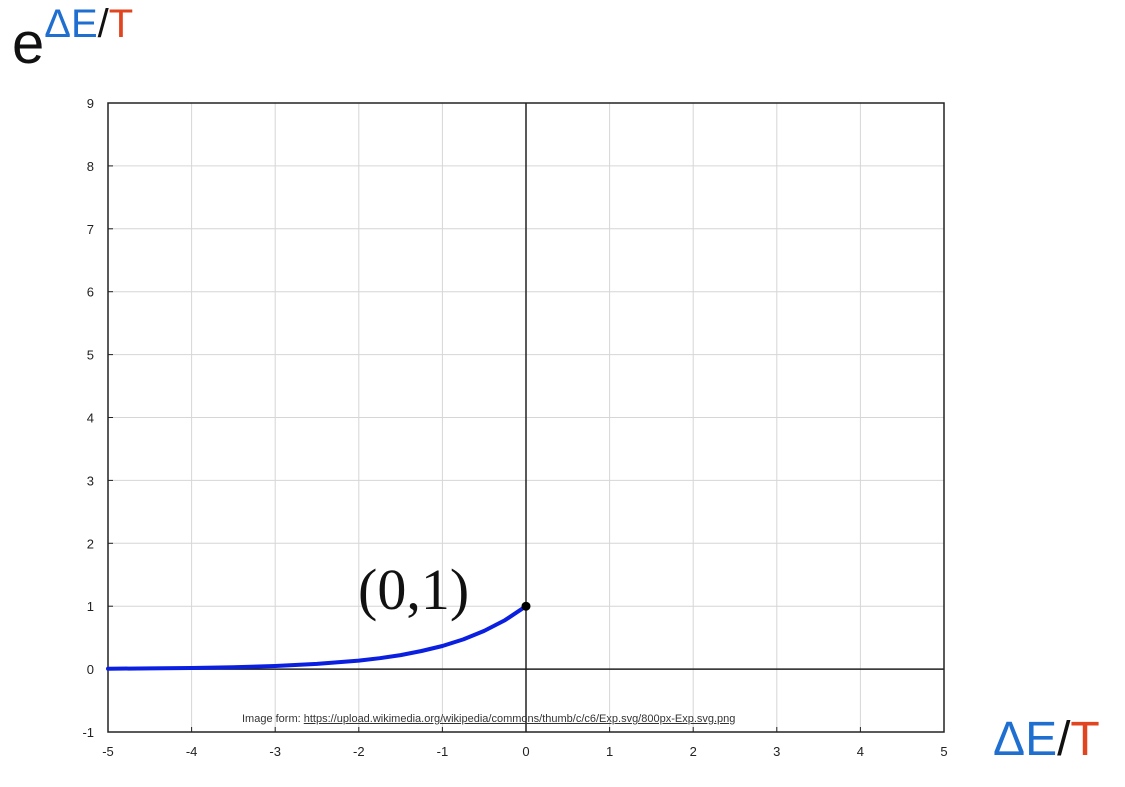 This screenshot has width=1125, height=787. Describe the element at coordinates (90, 543) in the screenshot. I see `y-tick-label: 2` at that location.